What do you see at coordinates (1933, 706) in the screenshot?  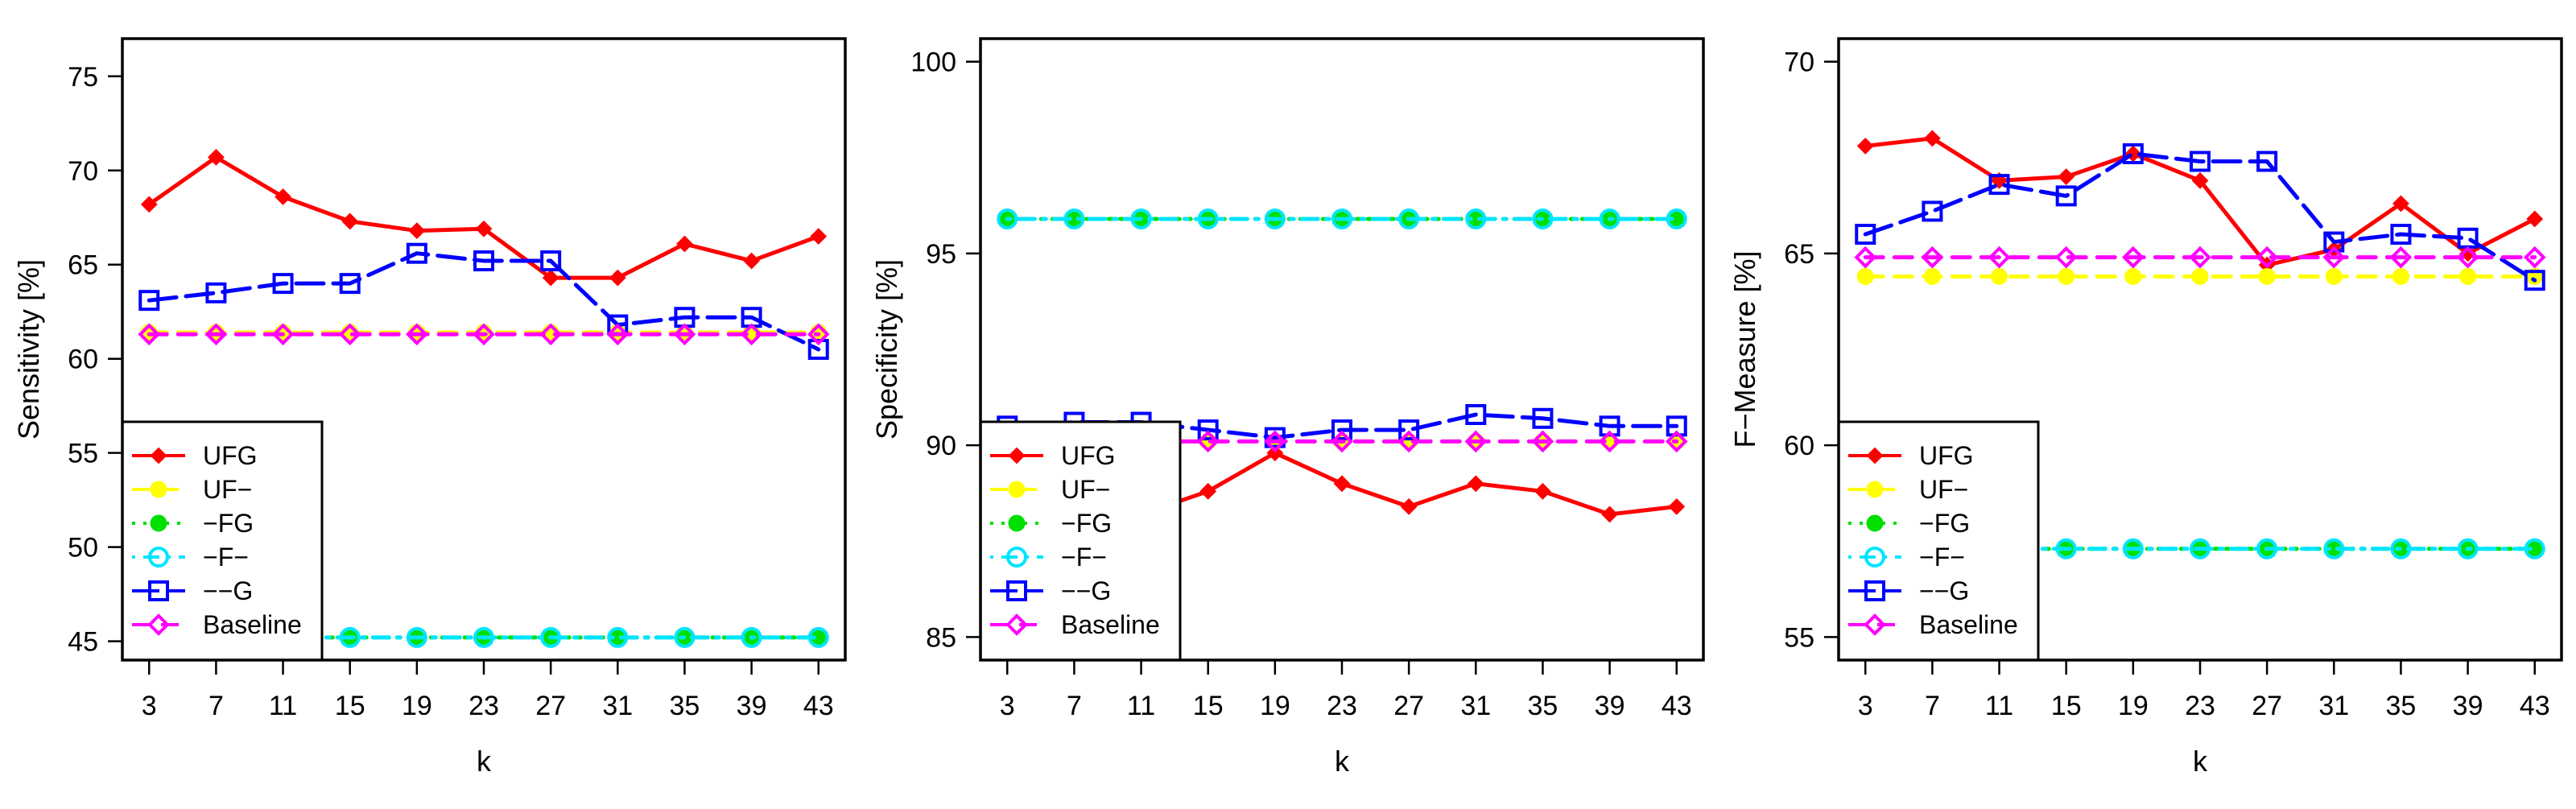 I see `x-tick-label: 7` at bounding box center [1933, 706].